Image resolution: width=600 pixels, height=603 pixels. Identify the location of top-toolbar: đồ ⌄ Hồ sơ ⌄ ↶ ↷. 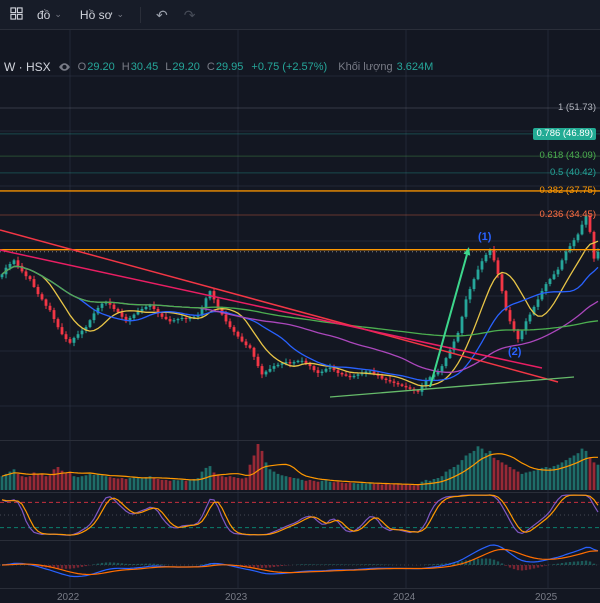
(300, 15).